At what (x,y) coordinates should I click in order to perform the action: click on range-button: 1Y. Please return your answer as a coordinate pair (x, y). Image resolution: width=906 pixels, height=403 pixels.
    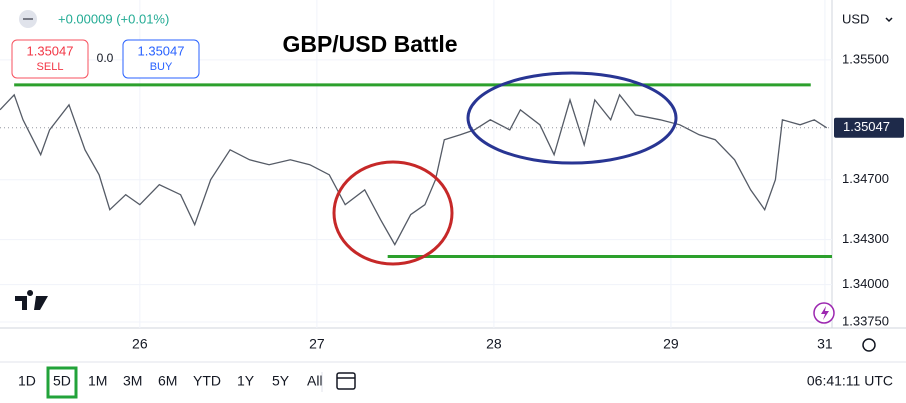
    Looking at the image, I should click on (246, 381).